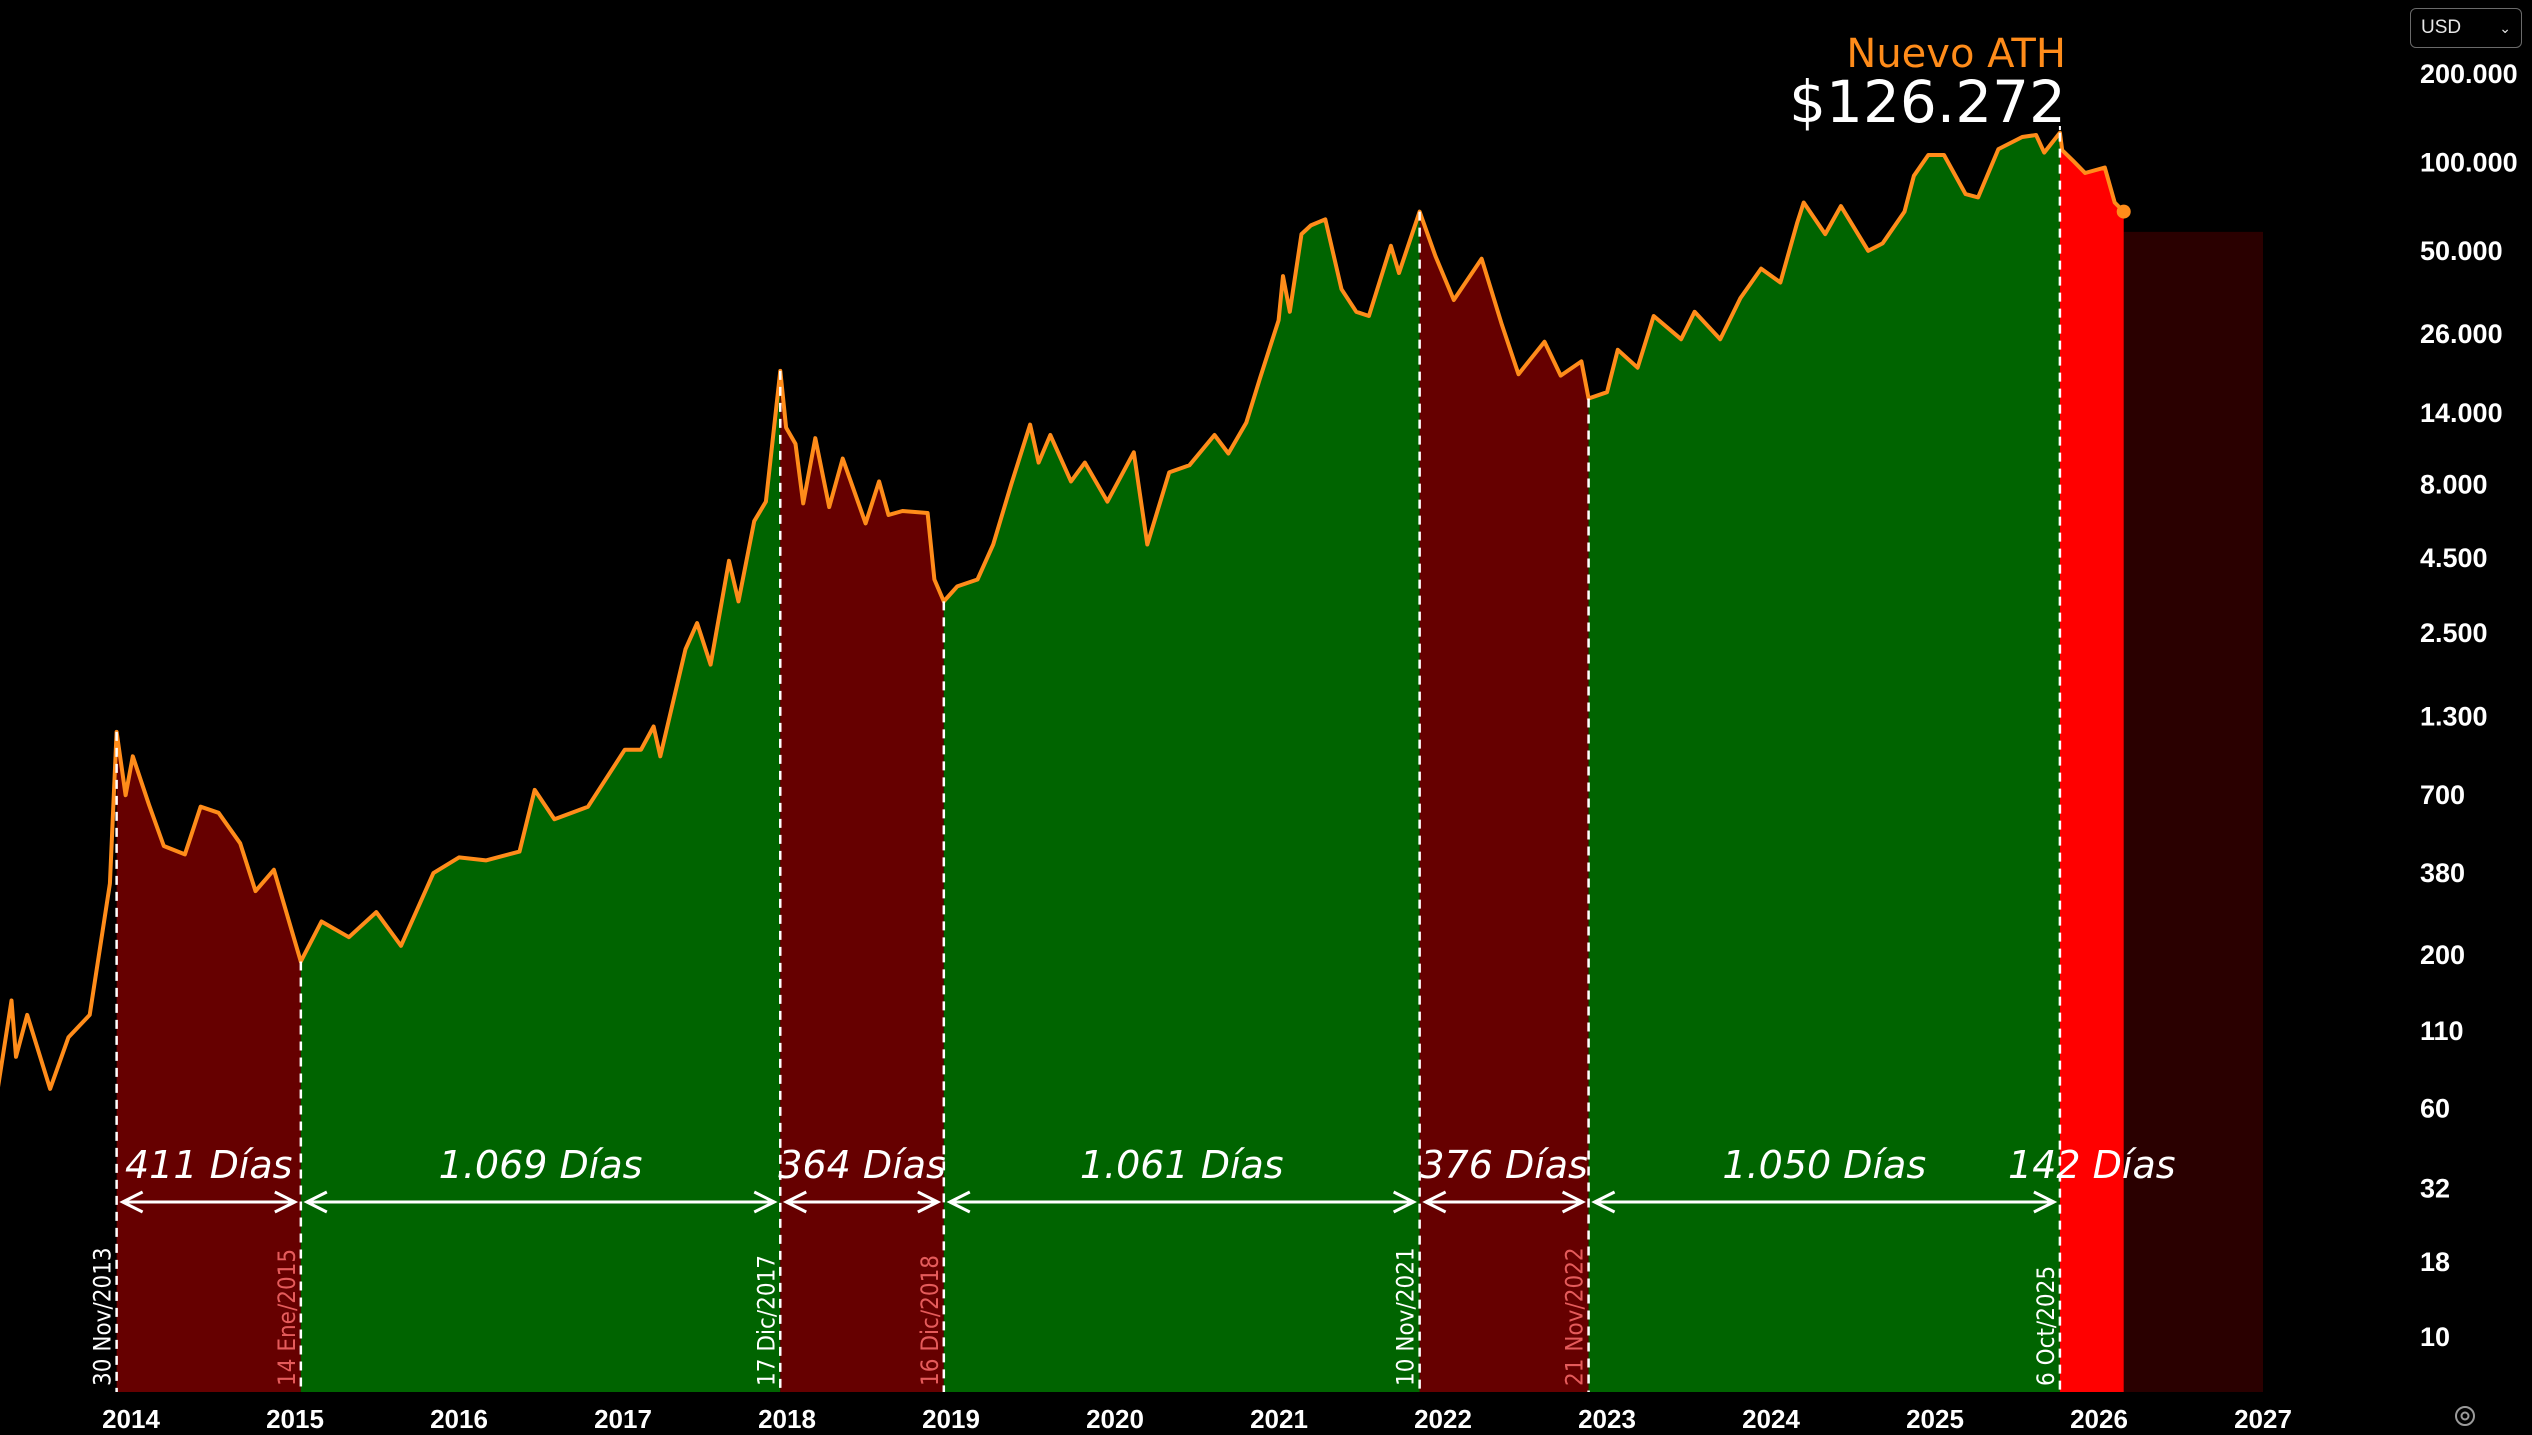  What do you see at coordinates (541, 1165) in the screenshot?
I see `duration-label: 1.069 Días` at bounding box center [541, 1165].